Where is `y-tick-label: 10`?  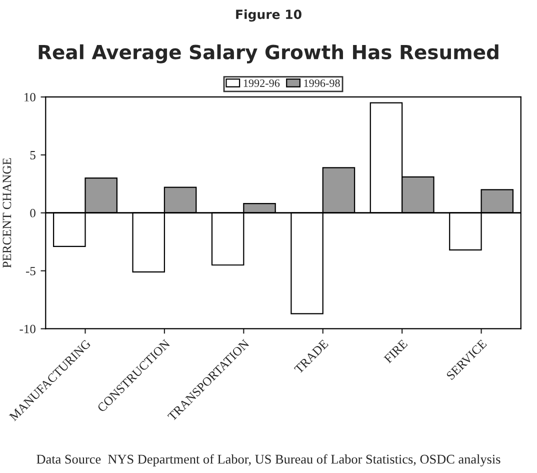 y-tick-label: 10 is located at coordinates (30, 97).